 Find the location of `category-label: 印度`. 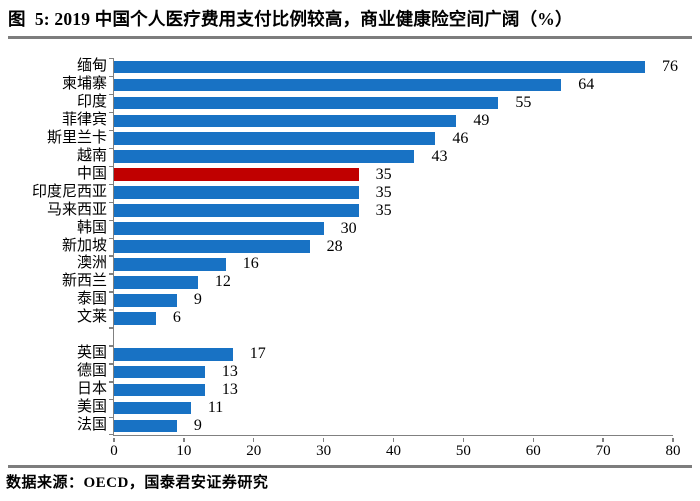

category-label: 印度 is located at coordinates (91, 101).